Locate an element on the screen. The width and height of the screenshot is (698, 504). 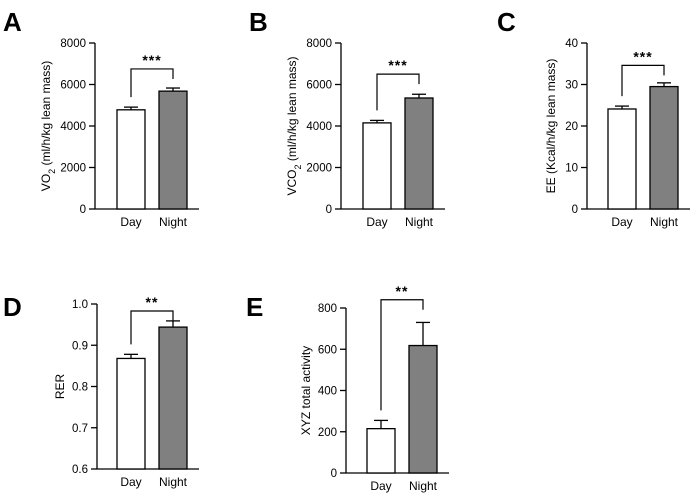
y-tick-label: 1.0 is located at coordinates (80, 305).